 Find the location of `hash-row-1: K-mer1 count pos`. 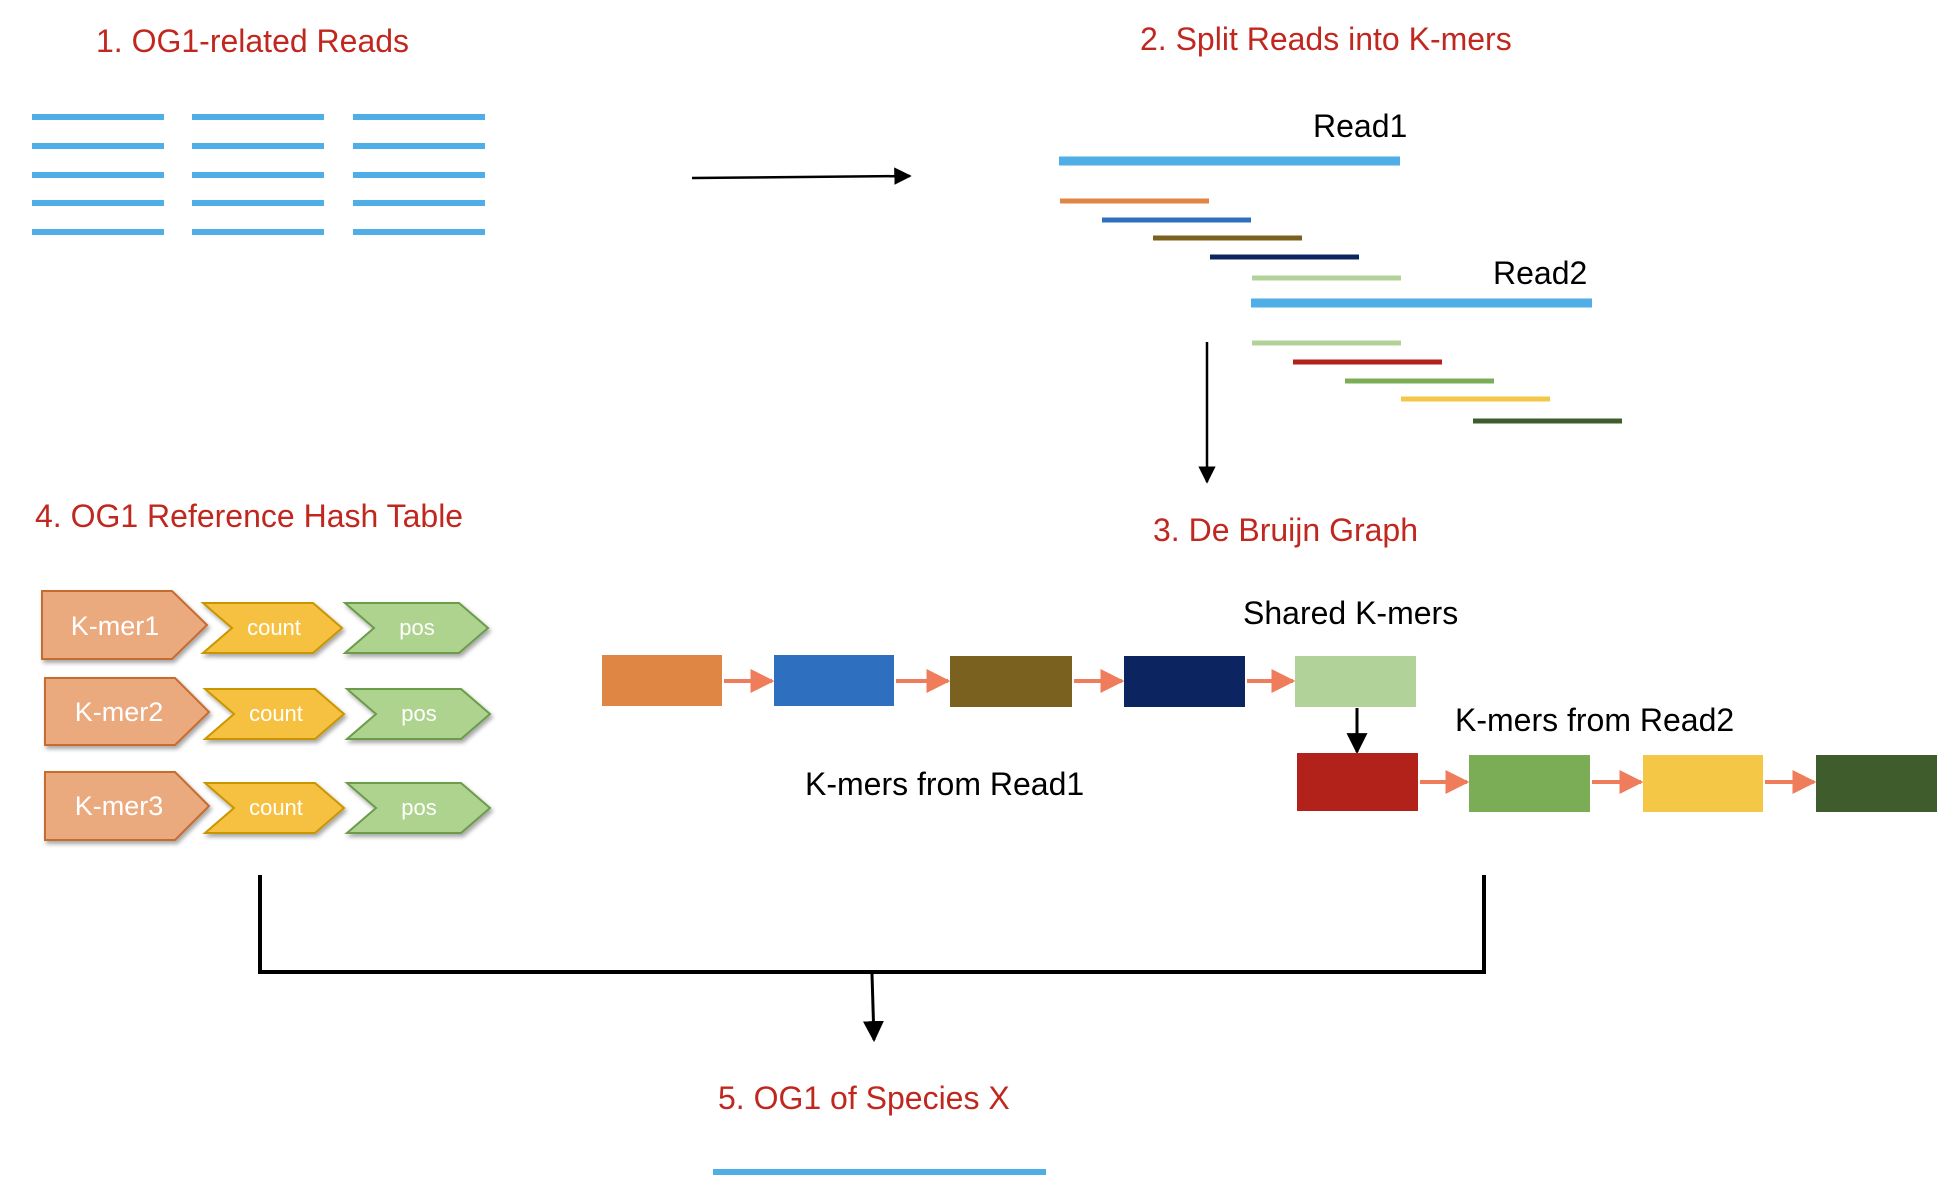

hash-row-1: K-mer1 count pos is located at coordinates (265, 625).